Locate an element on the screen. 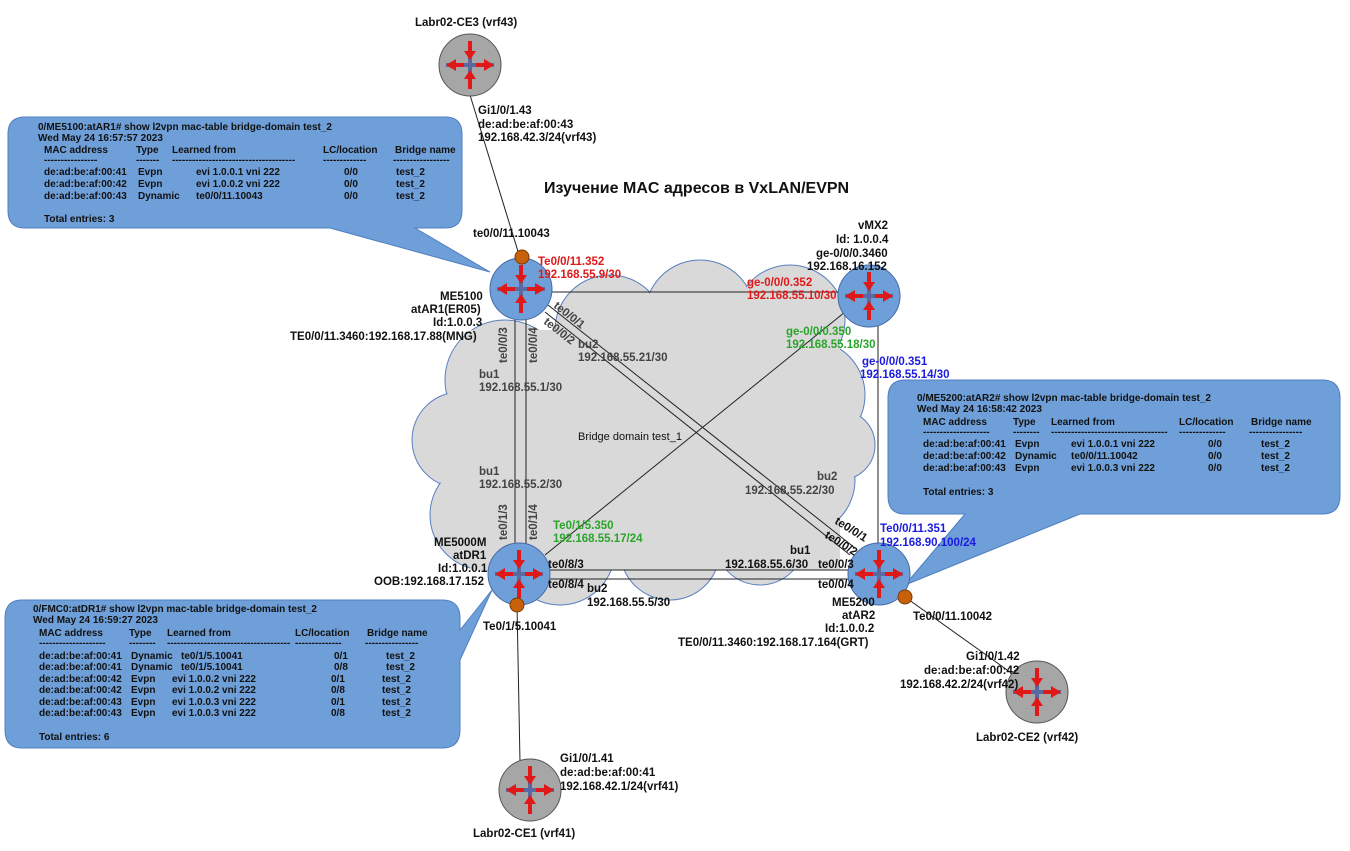  cloud-label: Bridge domain test_1 is located at coordinates (630, 437).